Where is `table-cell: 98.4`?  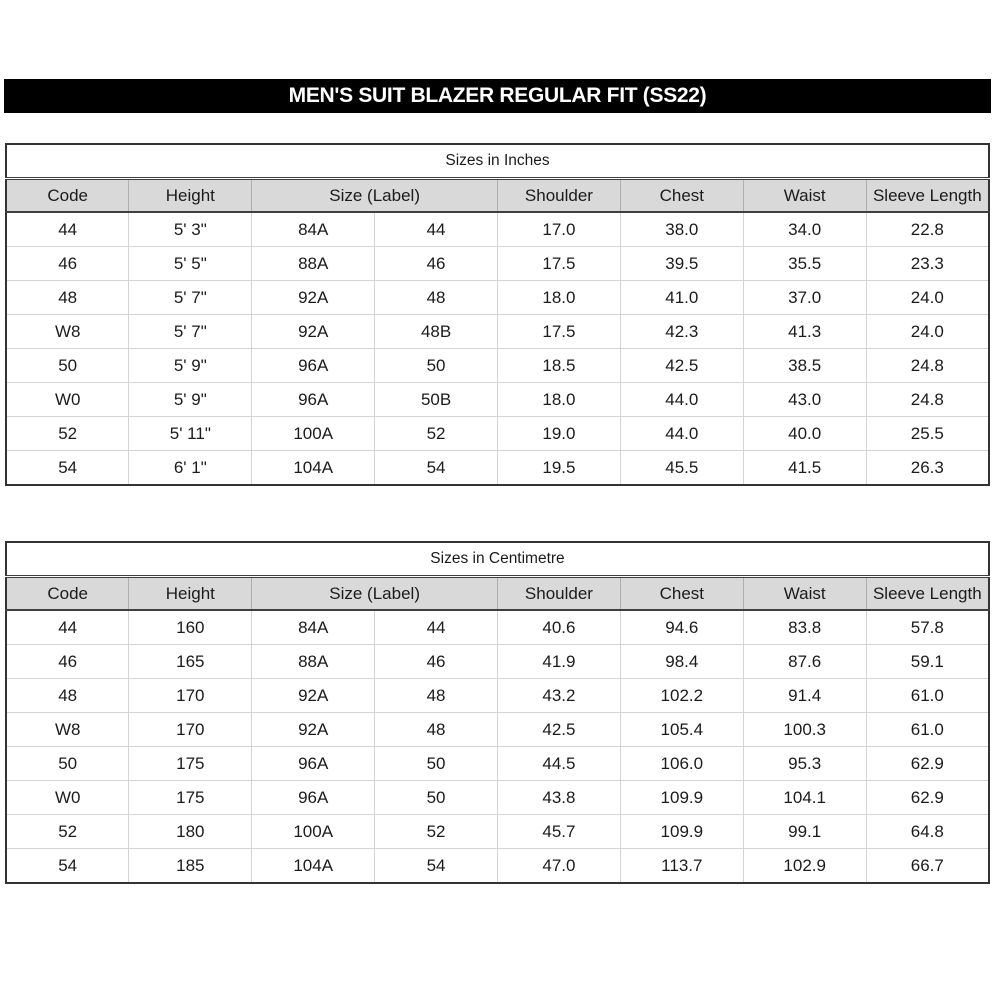
table-cell: 98.4 is located at coordinates (681, 661).